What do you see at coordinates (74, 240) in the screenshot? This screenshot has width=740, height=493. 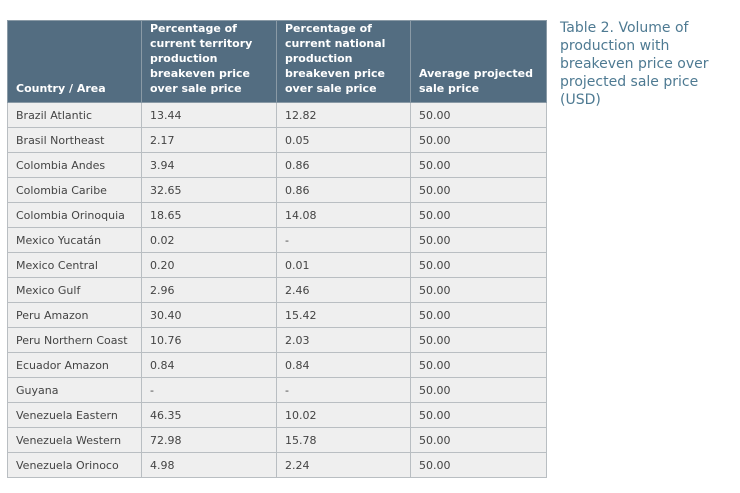 I see `row-label: Mexico Yucatán` at bounding box center [74, 240].